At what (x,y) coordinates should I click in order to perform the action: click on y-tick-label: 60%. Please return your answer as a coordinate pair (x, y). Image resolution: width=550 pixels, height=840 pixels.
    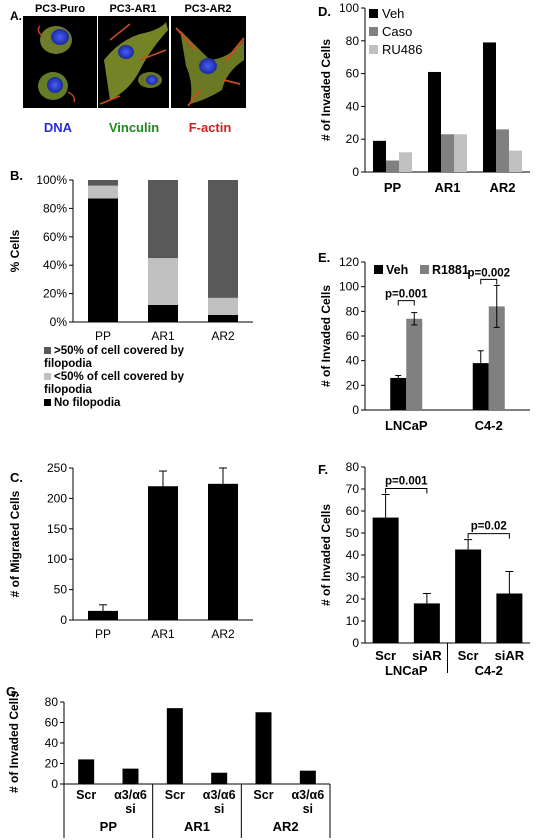
    Looking at the image, I should click on (55, 237).